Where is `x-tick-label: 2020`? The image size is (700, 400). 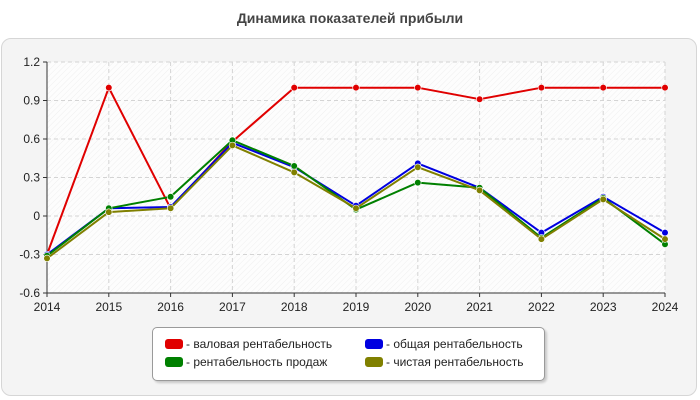
x-tick-label: 2020 is located at coordinates (417, 307).